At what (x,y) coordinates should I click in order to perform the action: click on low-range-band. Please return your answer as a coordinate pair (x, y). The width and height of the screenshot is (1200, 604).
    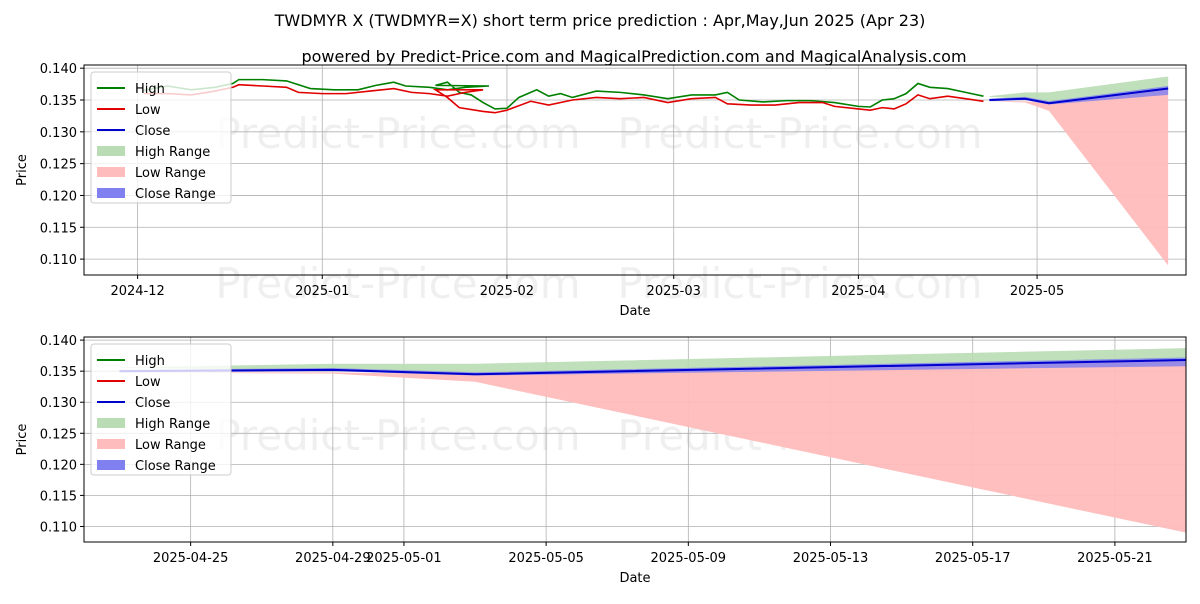
    Looking at the image, I should click on (1079, 177).